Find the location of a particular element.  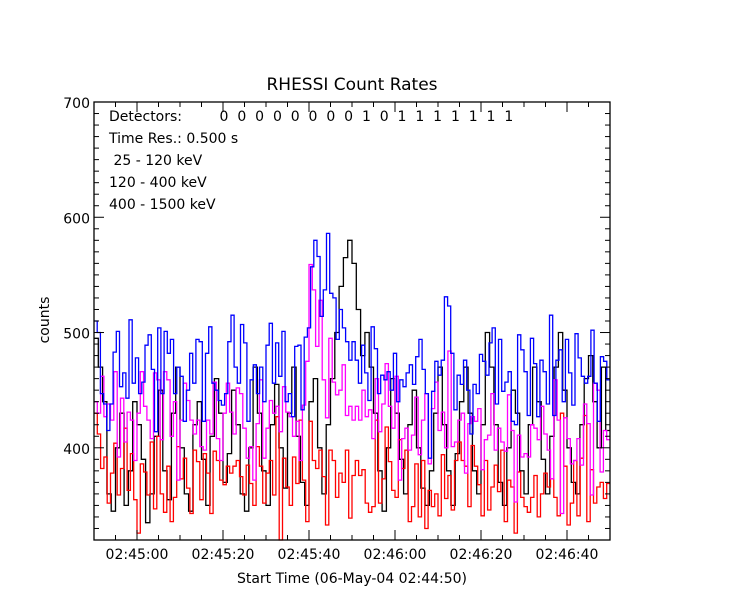

x-tick-label: 02:45:20 is located at coordinates (223, 555).